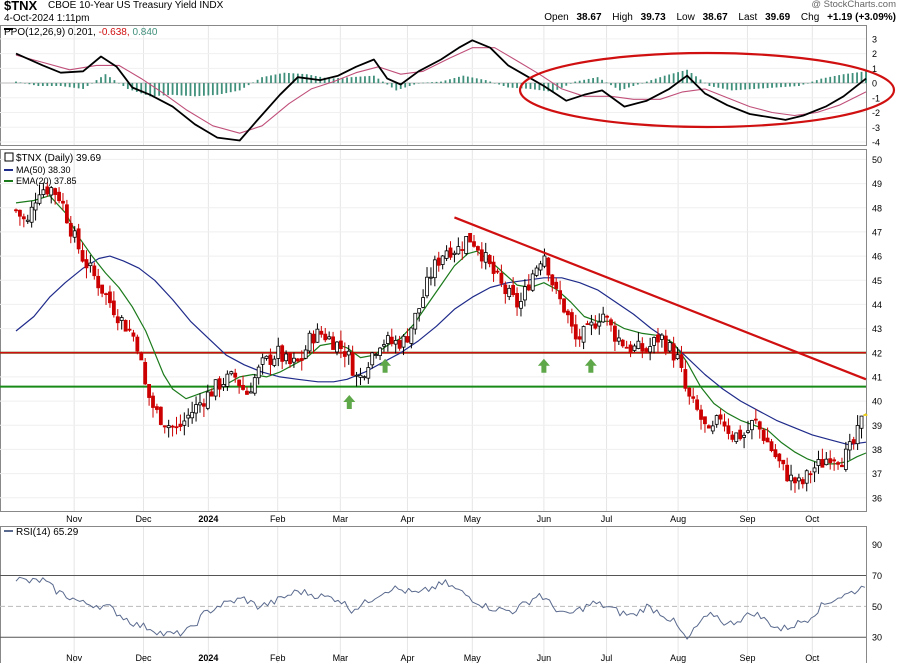  Describe the element at coordinates (208, 519) in the screenshot. I see `price-x-label: 2024` at that location.